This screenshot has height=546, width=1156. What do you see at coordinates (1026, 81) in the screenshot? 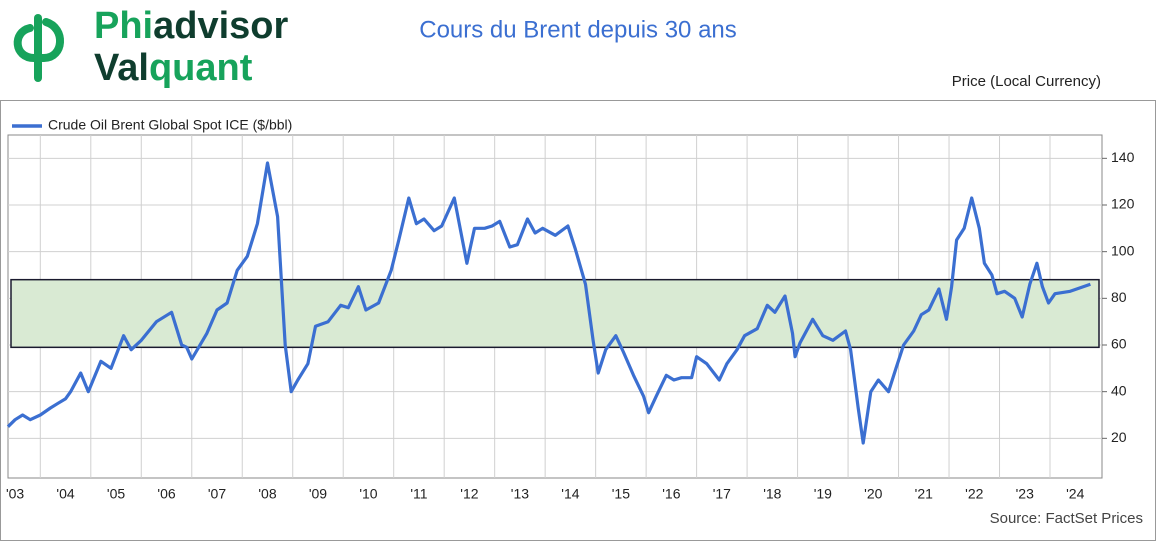
I see `y-axis-label: Price (Local Currency)` at bounding box center [1026, 81].